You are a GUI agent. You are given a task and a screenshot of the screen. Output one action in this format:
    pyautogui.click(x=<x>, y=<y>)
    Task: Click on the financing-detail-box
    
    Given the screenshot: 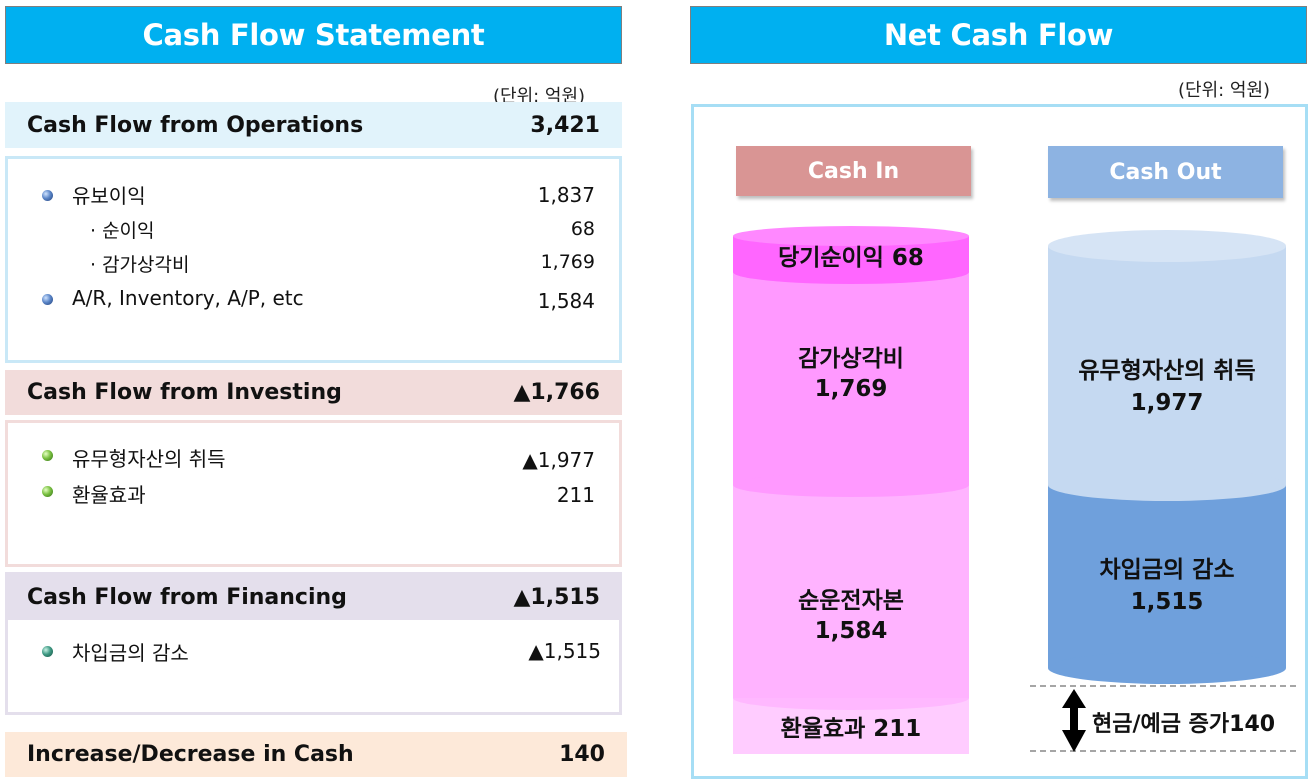 What is the action you would take?
    pyautogui.click(x=313, y=667)
    